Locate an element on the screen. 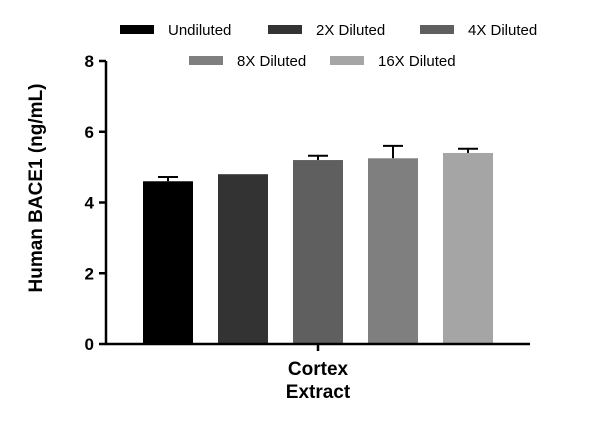 The width and height of the screenshot is (600, 428). legend-item-5: 16X Diluted is located at coordinates (393, 61).